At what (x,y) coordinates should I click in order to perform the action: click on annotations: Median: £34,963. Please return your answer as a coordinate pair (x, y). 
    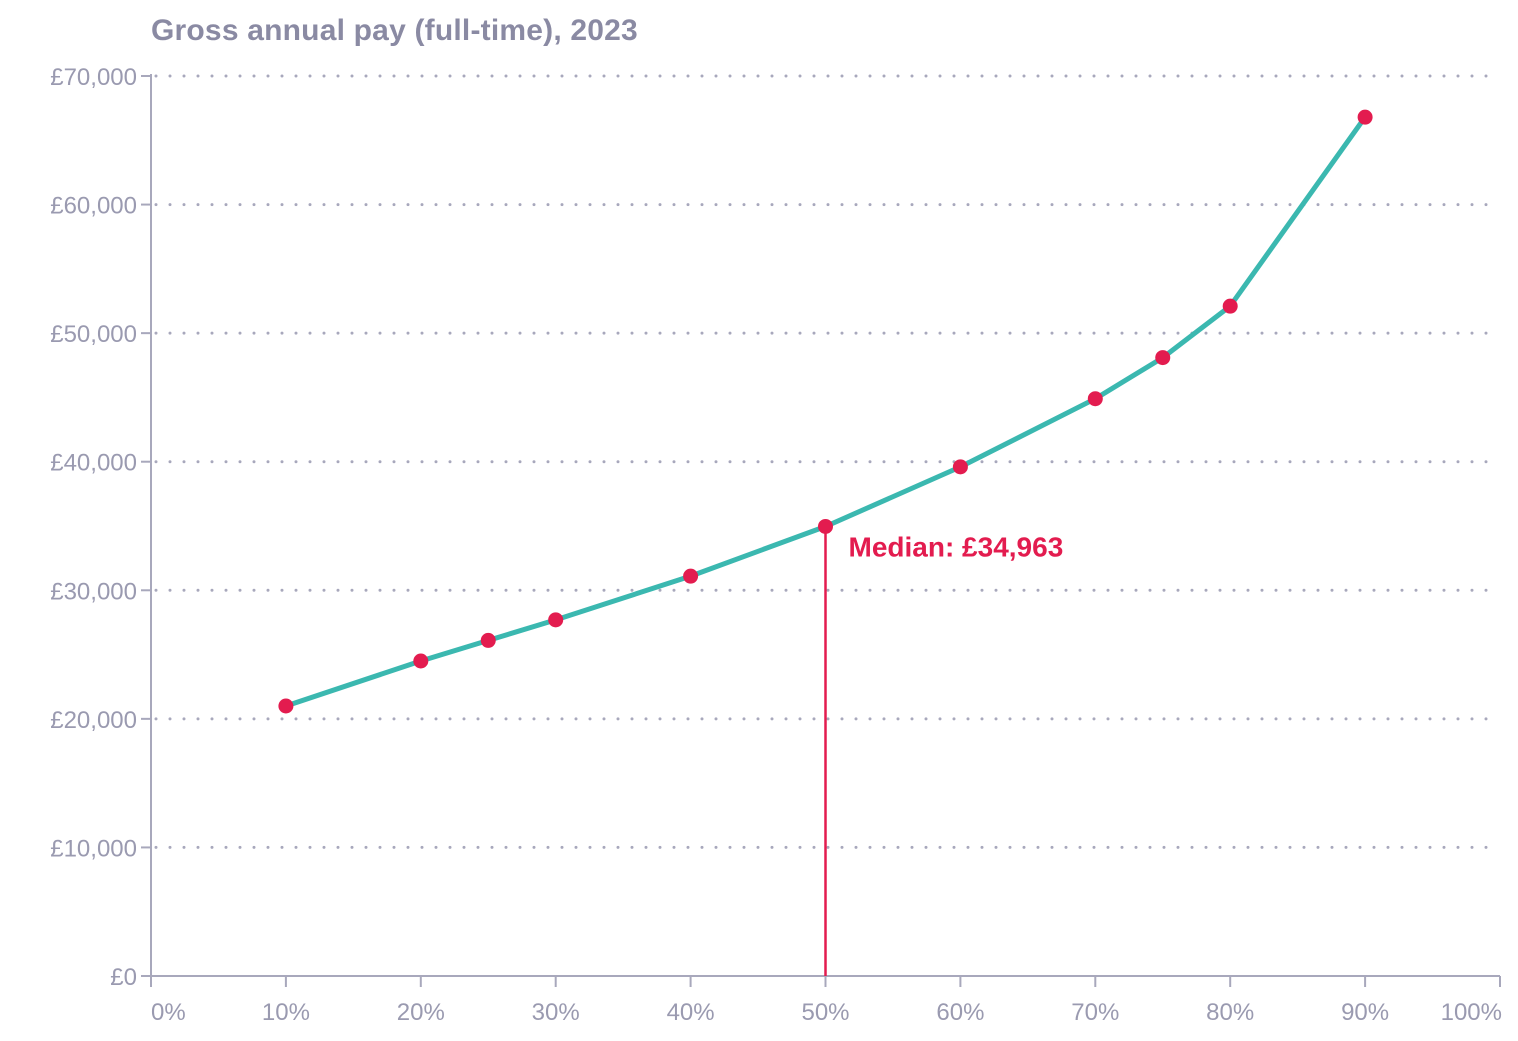
    Looking at the image, I should click on (945, 751).